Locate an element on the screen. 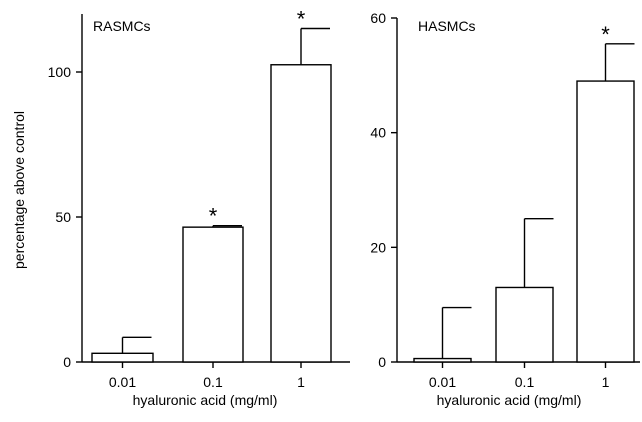 The width and height of the screenshot is (642, 422). y-axis-label: percentage above control is located at coordinates (19, 190).